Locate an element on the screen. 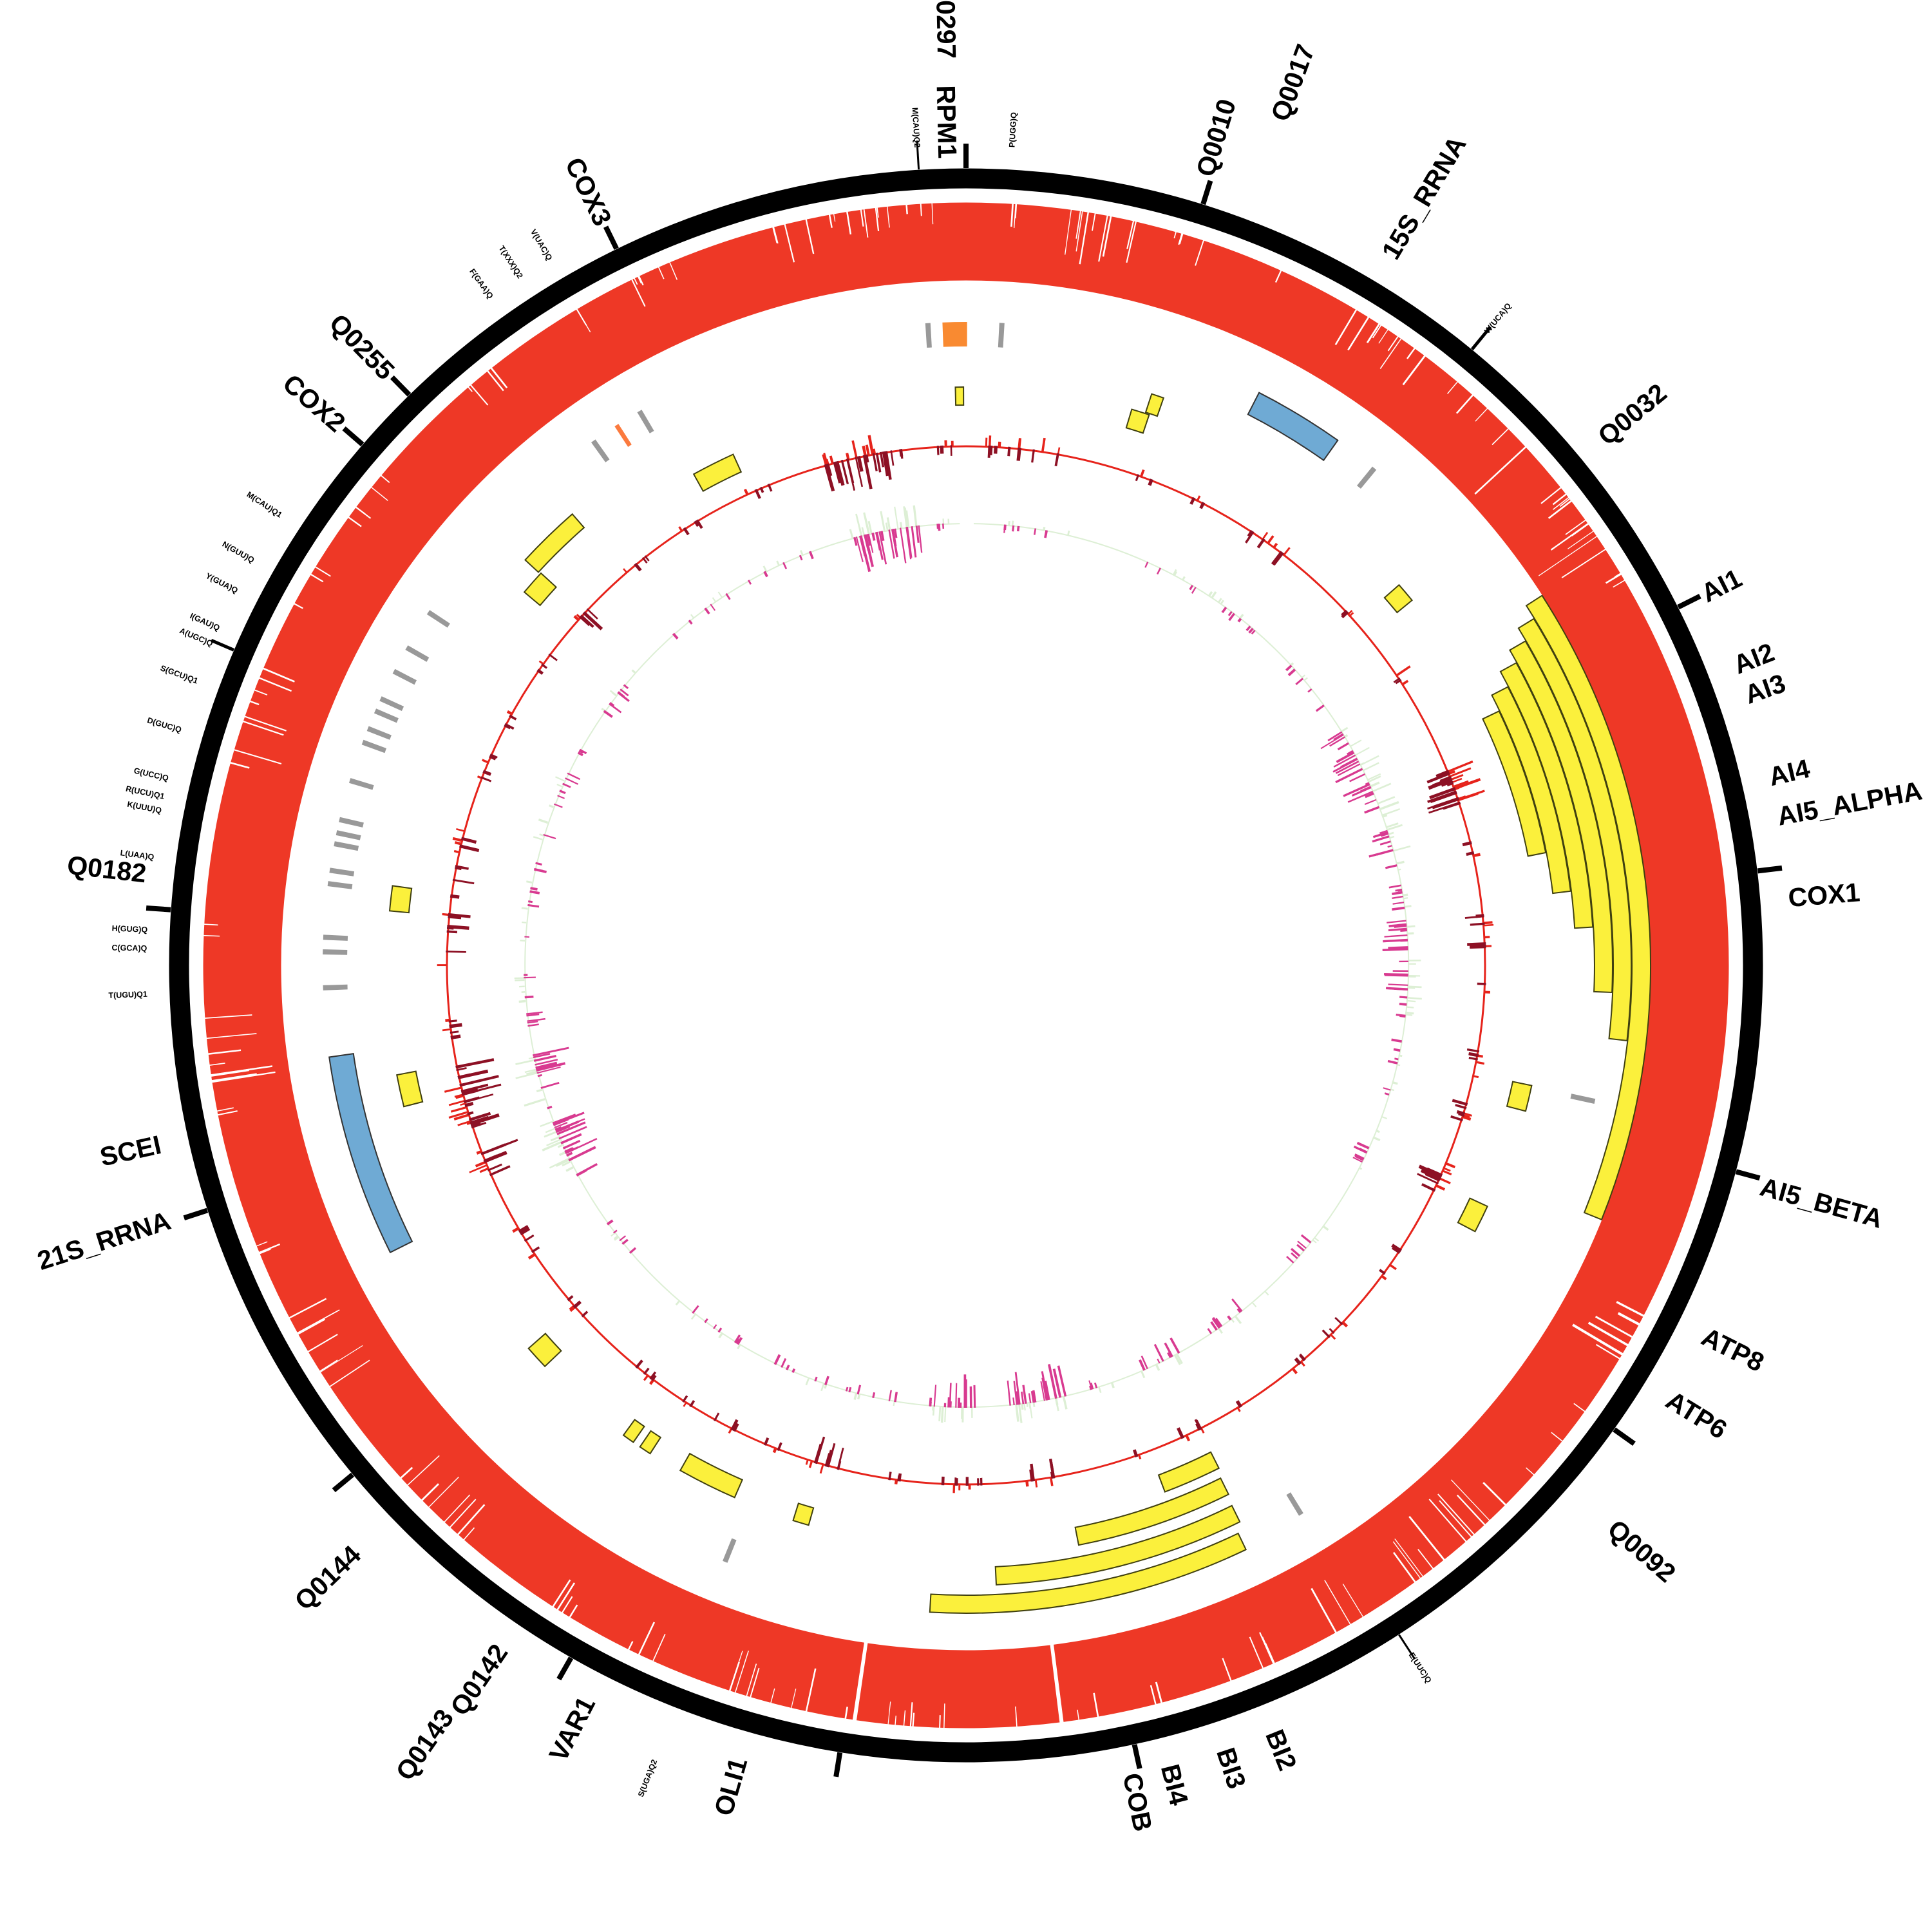 The height and width of the screenshot is (1932, 1932). svg-text: C(GCA)Q is located at coordinates (129, 948).